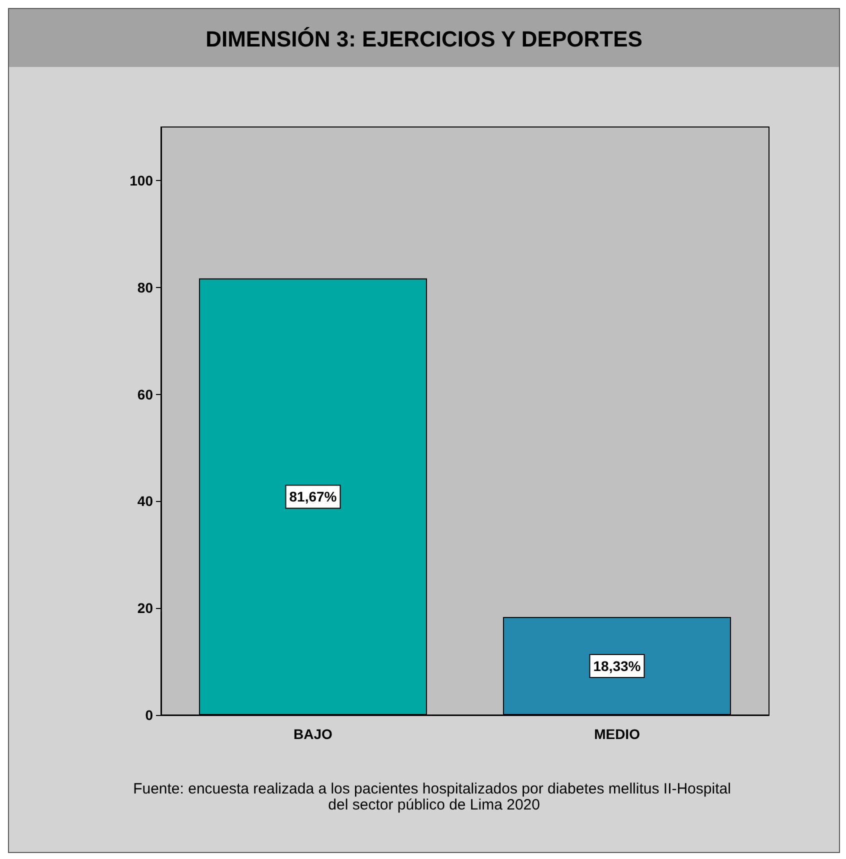  I want to click on chart-title: DIMENSIÓN 3: EJERCICIOS Y DEPORTES, so click(424, 39).